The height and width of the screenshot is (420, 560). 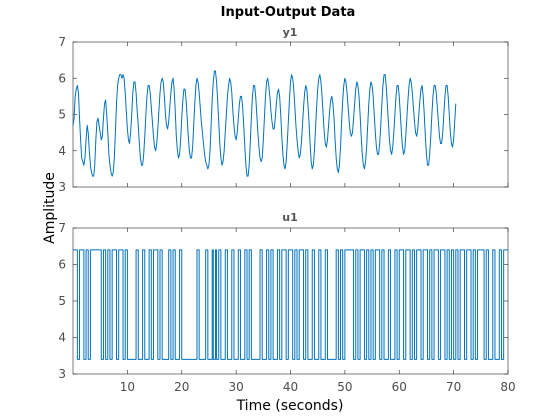 What do you see at coordinates (288, 12) in the screenshot?
I see `chart-title: Input-Output Data` at bounding box center [288, 12].